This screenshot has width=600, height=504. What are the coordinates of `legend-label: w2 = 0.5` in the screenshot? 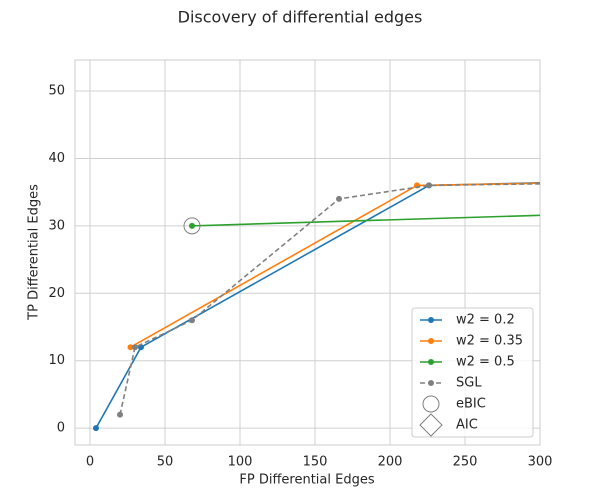 It's located at (485, 362).